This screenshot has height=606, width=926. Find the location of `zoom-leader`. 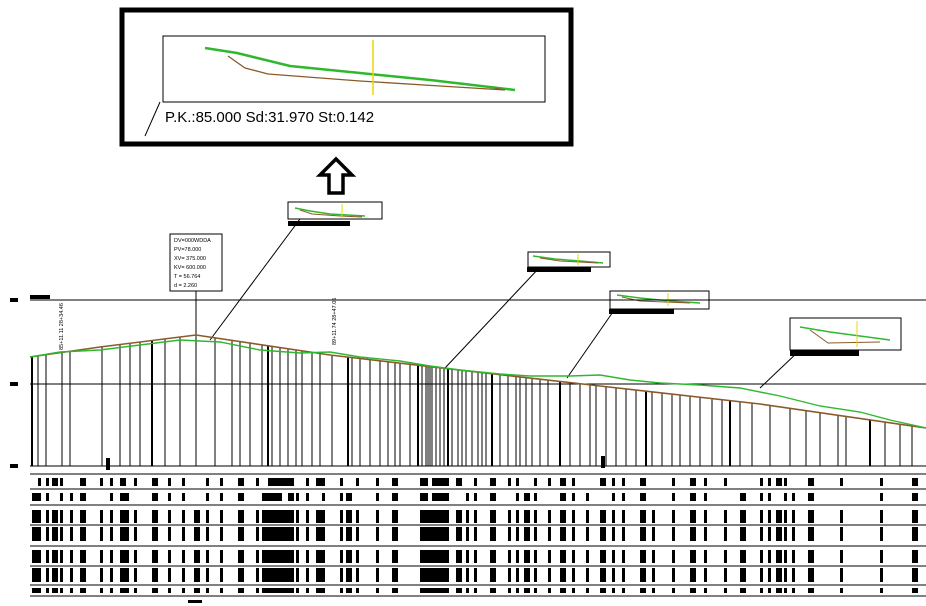

zoom-leader is located at coordinates (152, 119).